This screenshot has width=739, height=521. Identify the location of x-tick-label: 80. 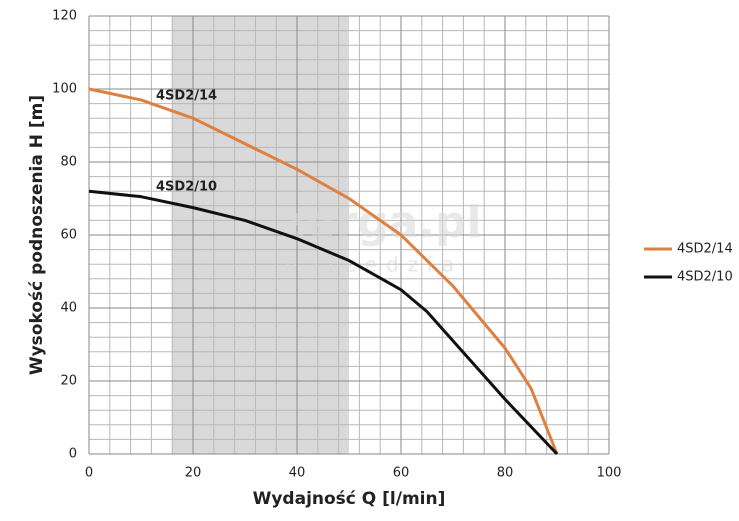
(505, 473).